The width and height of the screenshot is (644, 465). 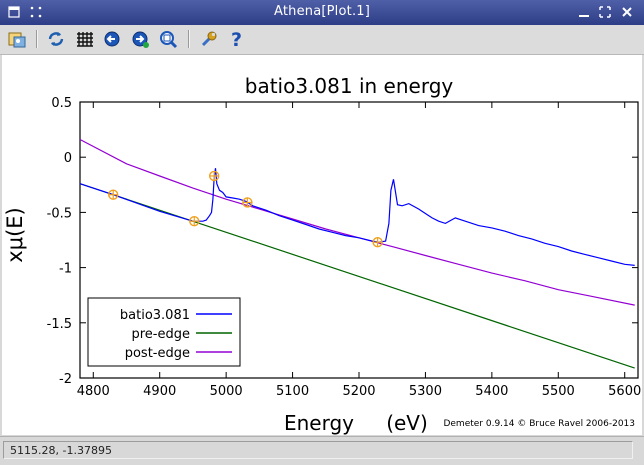 What do you see at coordinates (112, 39) in the screenshot?
I see `zoom-in-icon` at bounding box center [112, 39].